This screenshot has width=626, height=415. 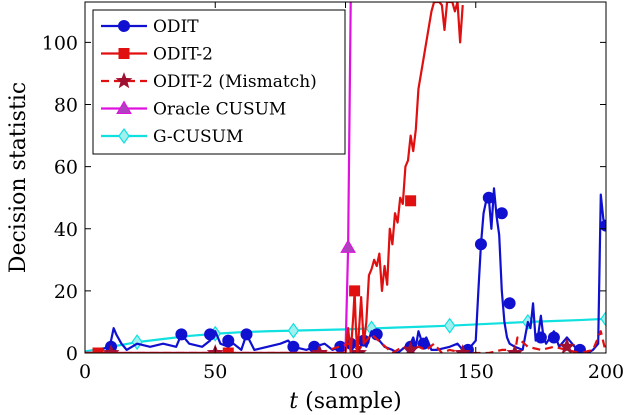 I want to click on y-axis-title: Decision statistic, so click(x=18, y=177).